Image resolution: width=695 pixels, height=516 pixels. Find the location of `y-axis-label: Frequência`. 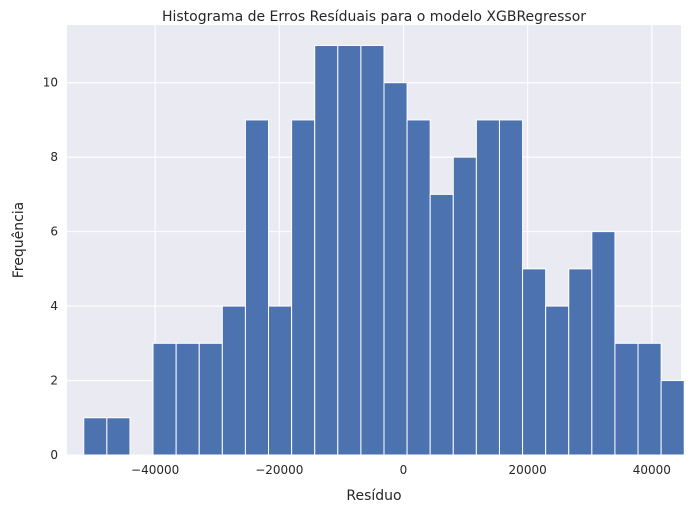

y-axis-label: Frequência is located at coordinates (19, 240).